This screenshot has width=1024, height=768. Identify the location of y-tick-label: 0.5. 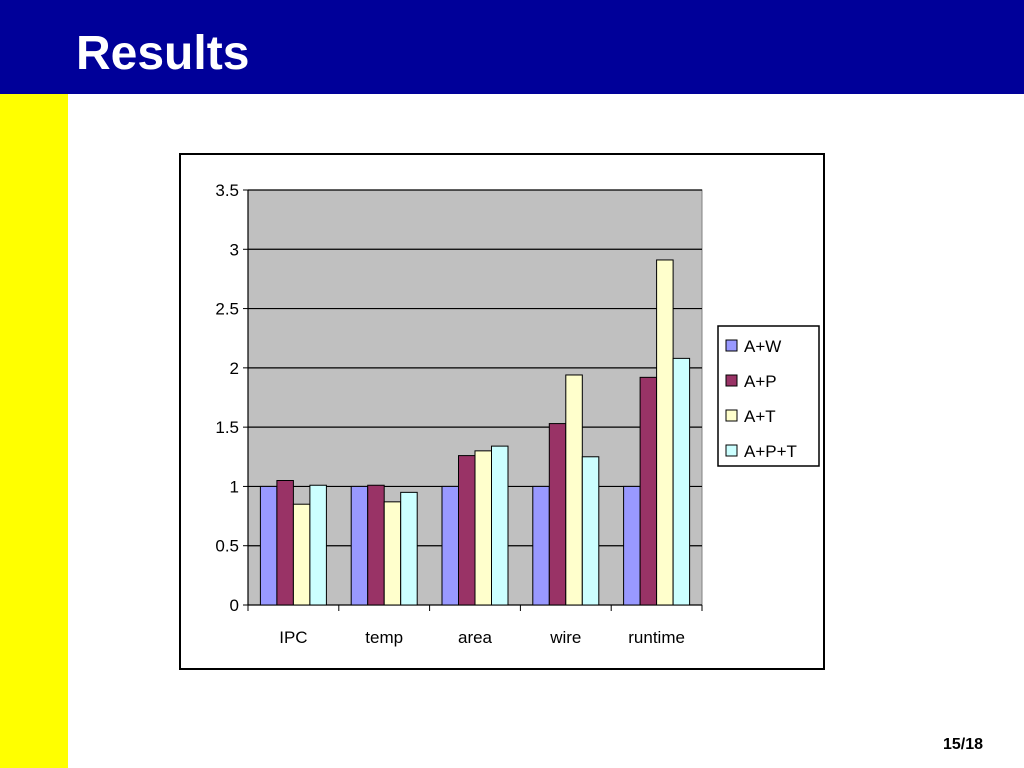
(227, 546).